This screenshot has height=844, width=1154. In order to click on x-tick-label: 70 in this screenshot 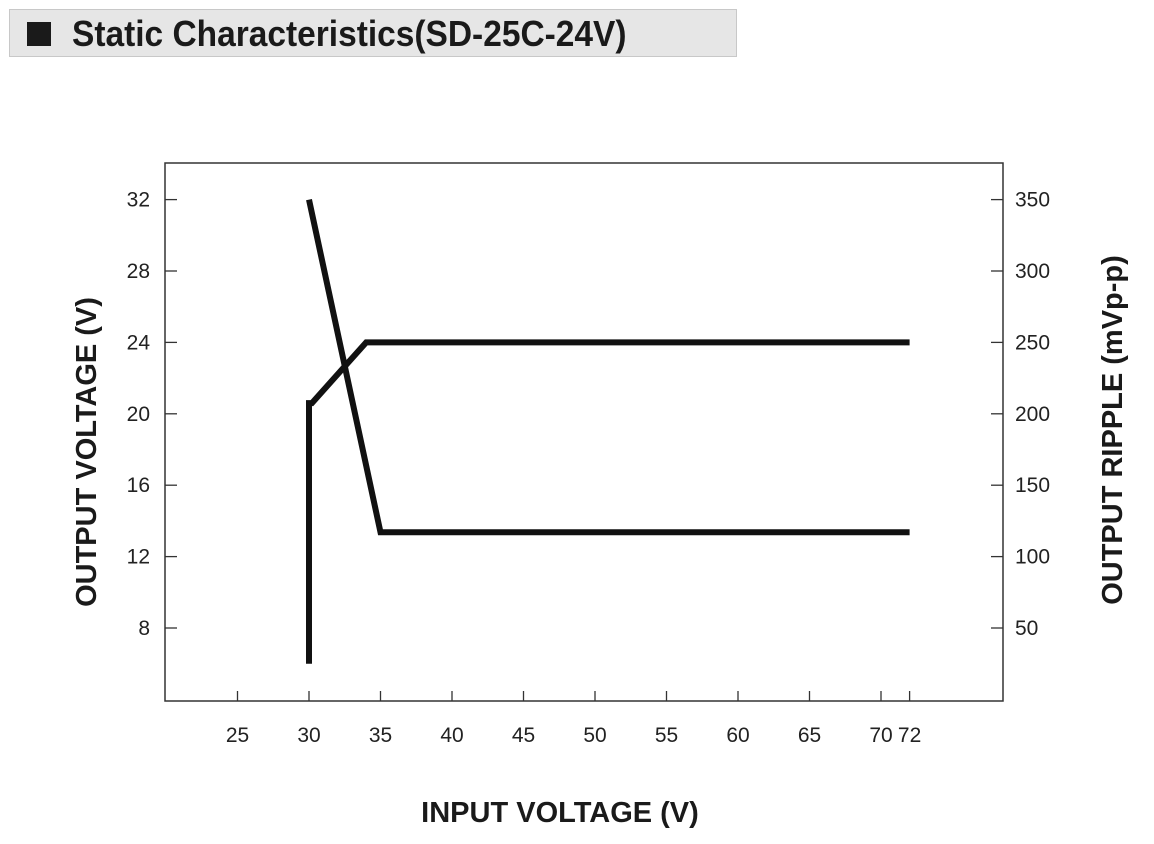, I will do `click(880, 735)`.